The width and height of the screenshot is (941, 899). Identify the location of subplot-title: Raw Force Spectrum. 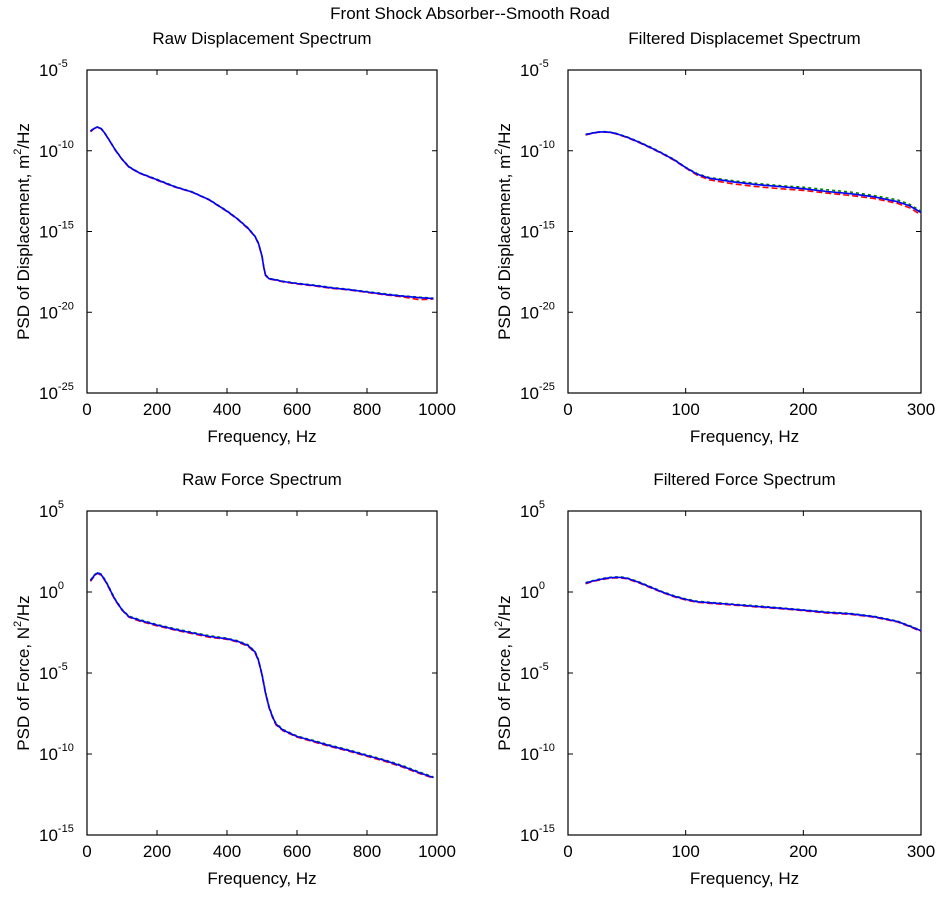
(262, 479).